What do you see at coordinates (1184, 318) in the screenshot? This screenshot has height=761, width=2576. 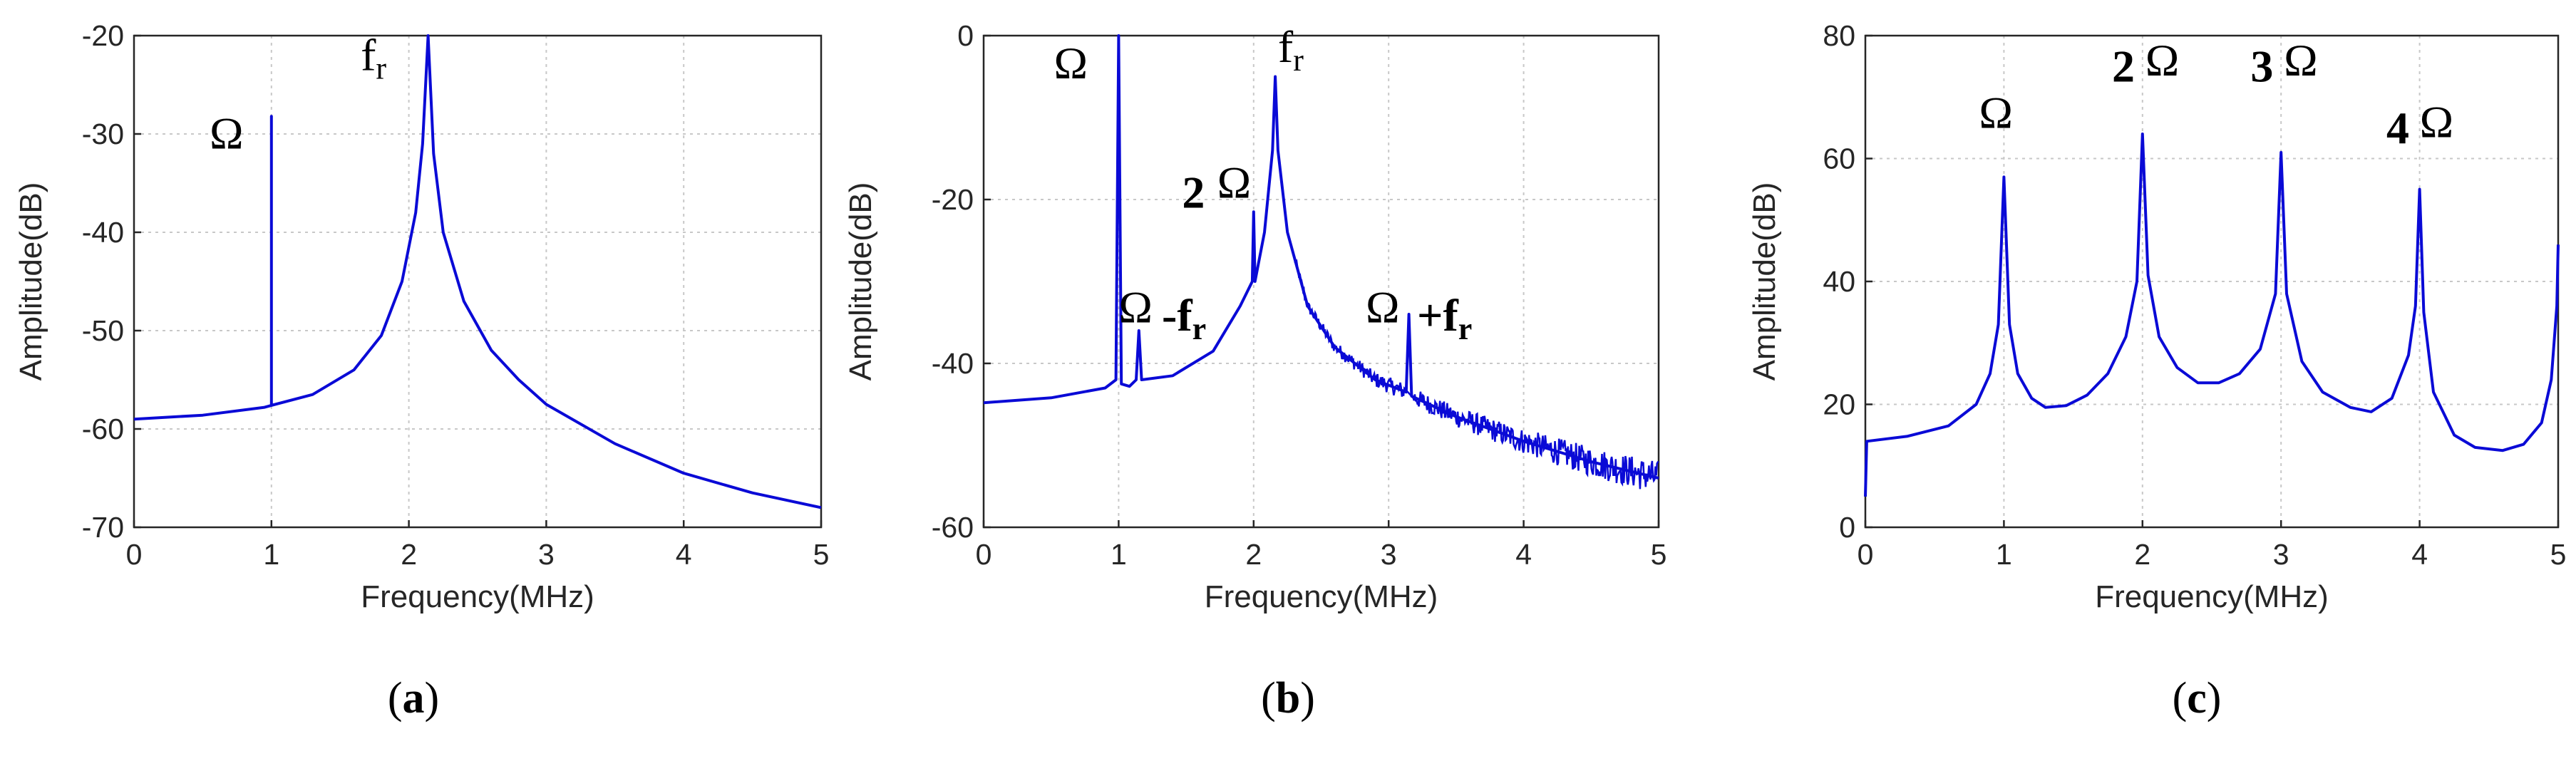 I see `annotation-label: -fr` at bounding box center [1184, 318].